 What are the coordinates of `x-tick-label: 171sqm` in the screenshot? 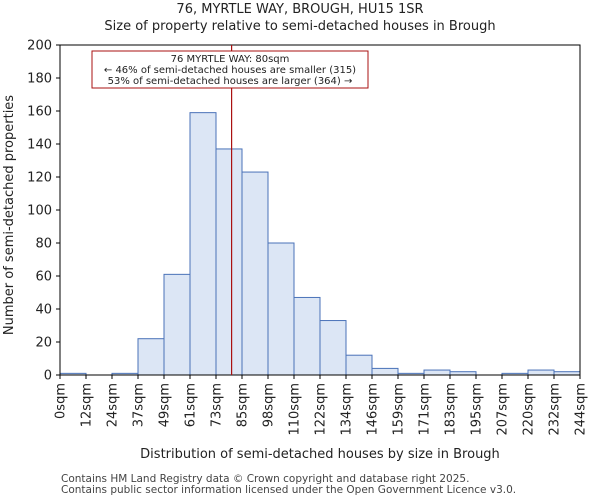 It's located at (425, 409).